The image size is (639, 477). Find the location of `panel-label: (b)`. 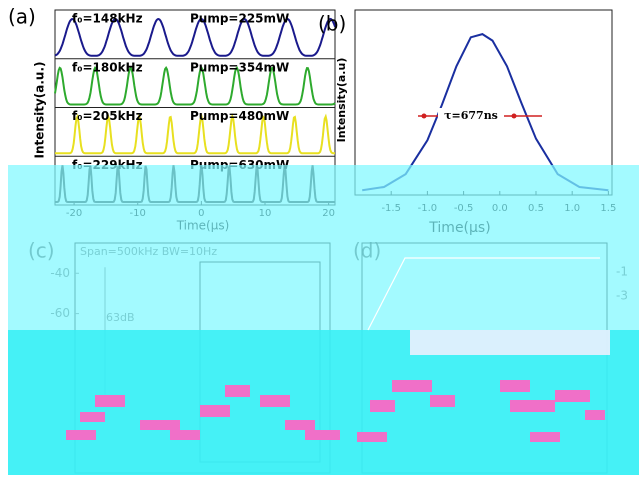

panel-label: (b) is located at coordinates (332, 24).